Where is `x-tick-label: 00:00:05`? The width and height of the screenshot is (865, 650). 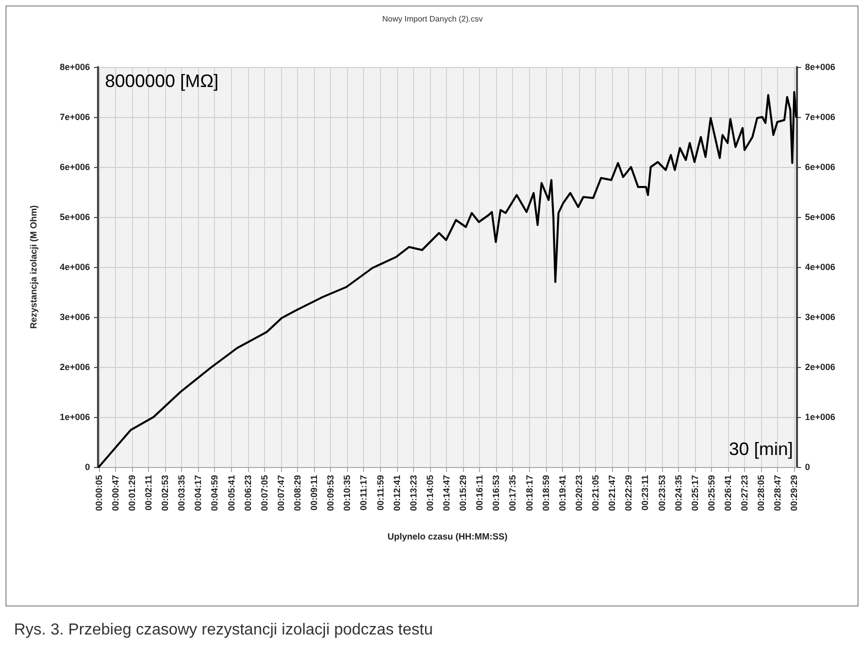 x-tick-label: 00:00:05 is located at coordinates (99, 493).